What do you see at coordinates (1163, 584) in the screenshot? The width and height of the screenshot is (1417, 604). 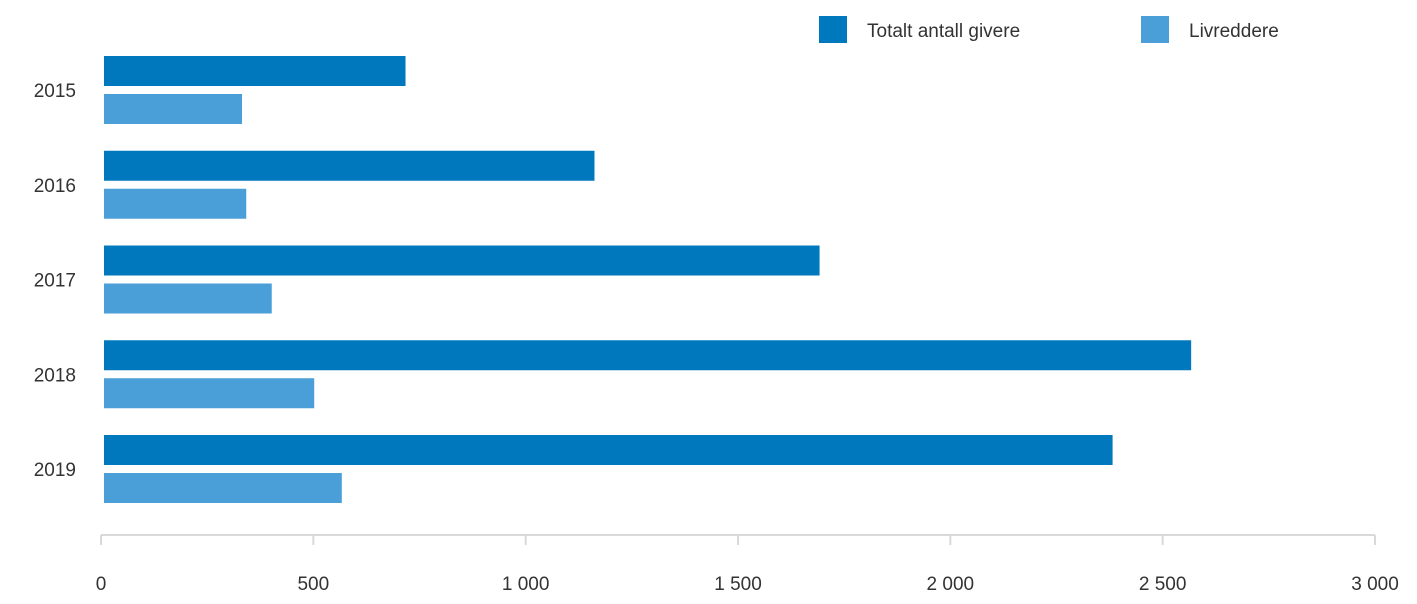 I see `x-tick-label: 2 500` at bounding box center [1163, 584].